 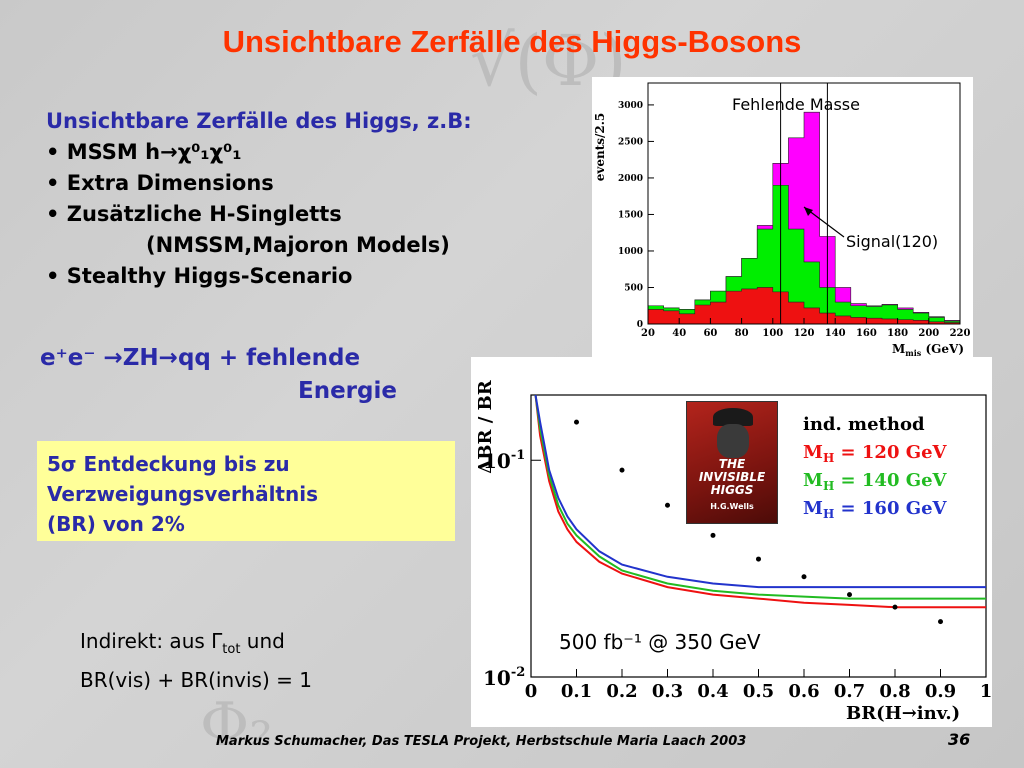 What do you see at coordinates (804, 333) in the screenshot?
I see `x-tick-label: 120` at bounding box center [804, 333].